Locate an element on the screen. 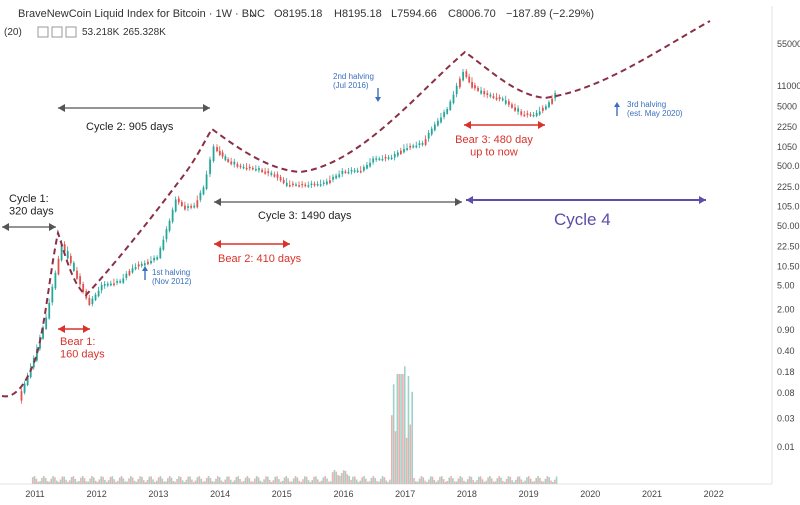 The width and height of the screenshot is (800, 505). price-tick-label: 105.0 is located at coordinates (788, 207).